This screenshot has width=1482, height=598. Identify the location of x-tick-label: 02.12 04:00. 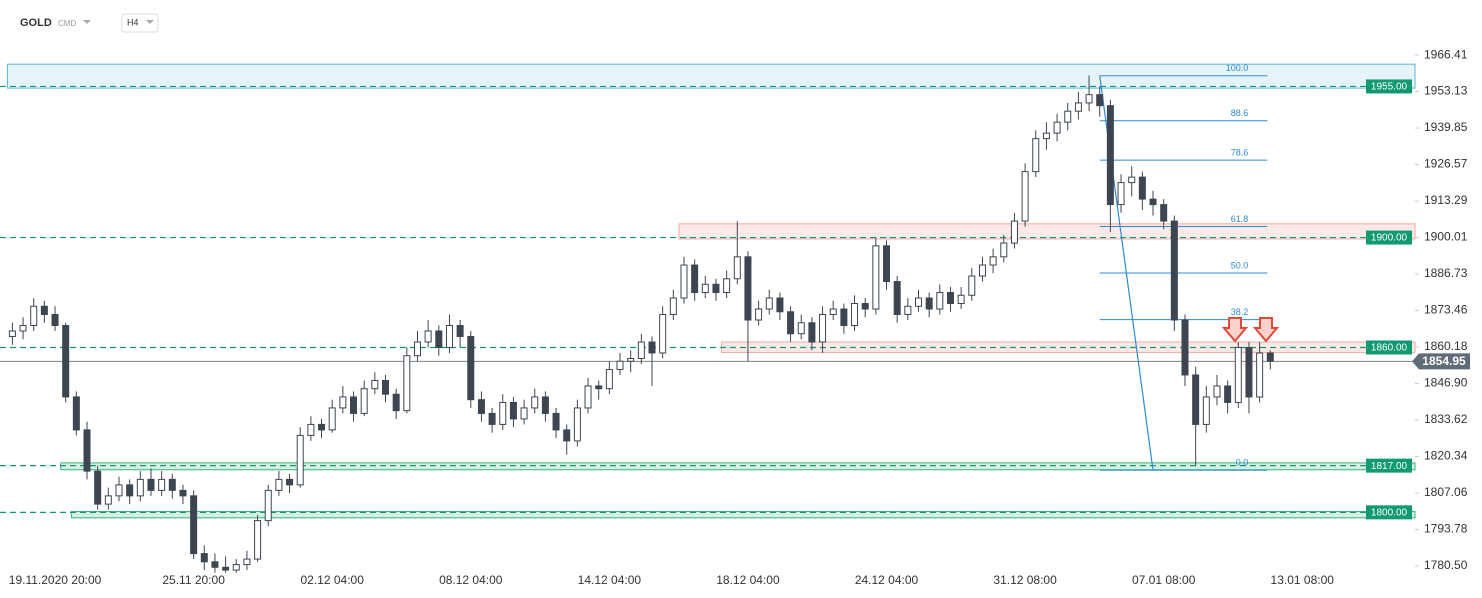
(332, 580).